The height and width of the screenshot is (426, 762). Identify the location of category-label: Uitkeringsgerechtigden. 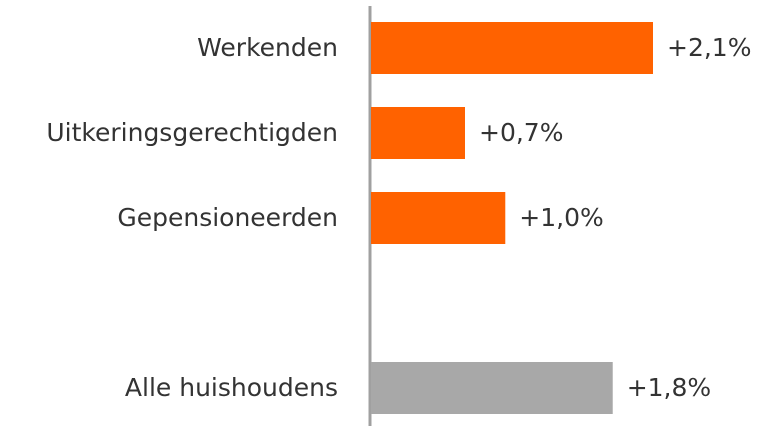
(192, 132).